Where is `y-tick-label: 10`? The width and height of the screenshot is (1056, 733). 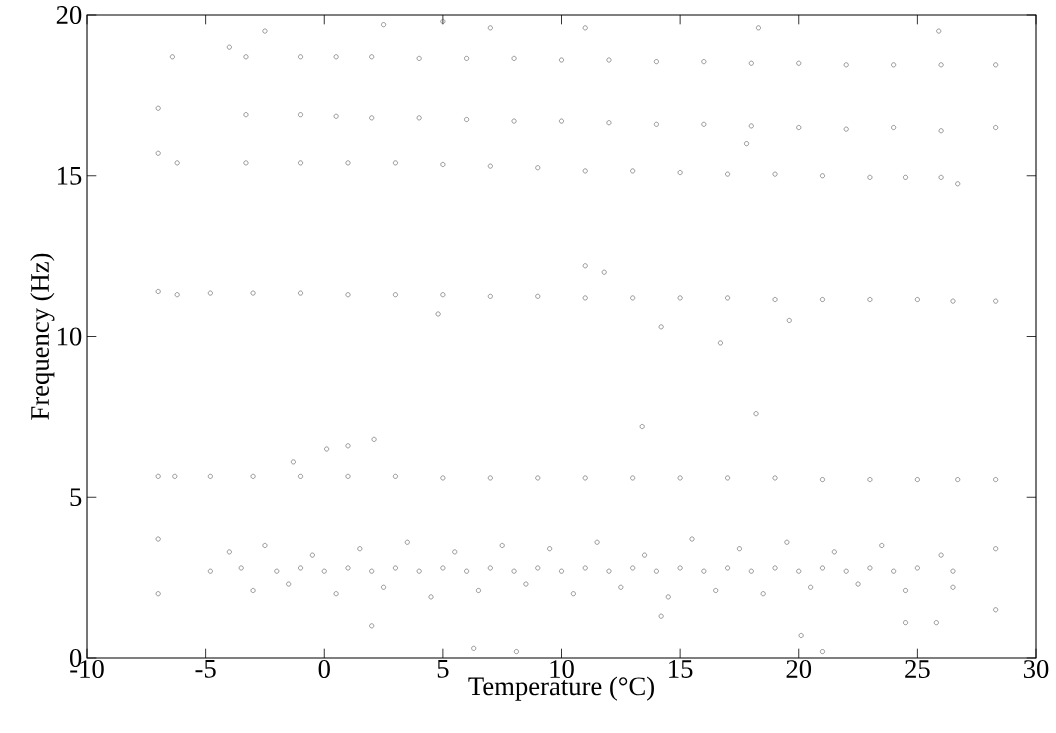
y-tick-label: 10 is located at coordinates (69, 336).